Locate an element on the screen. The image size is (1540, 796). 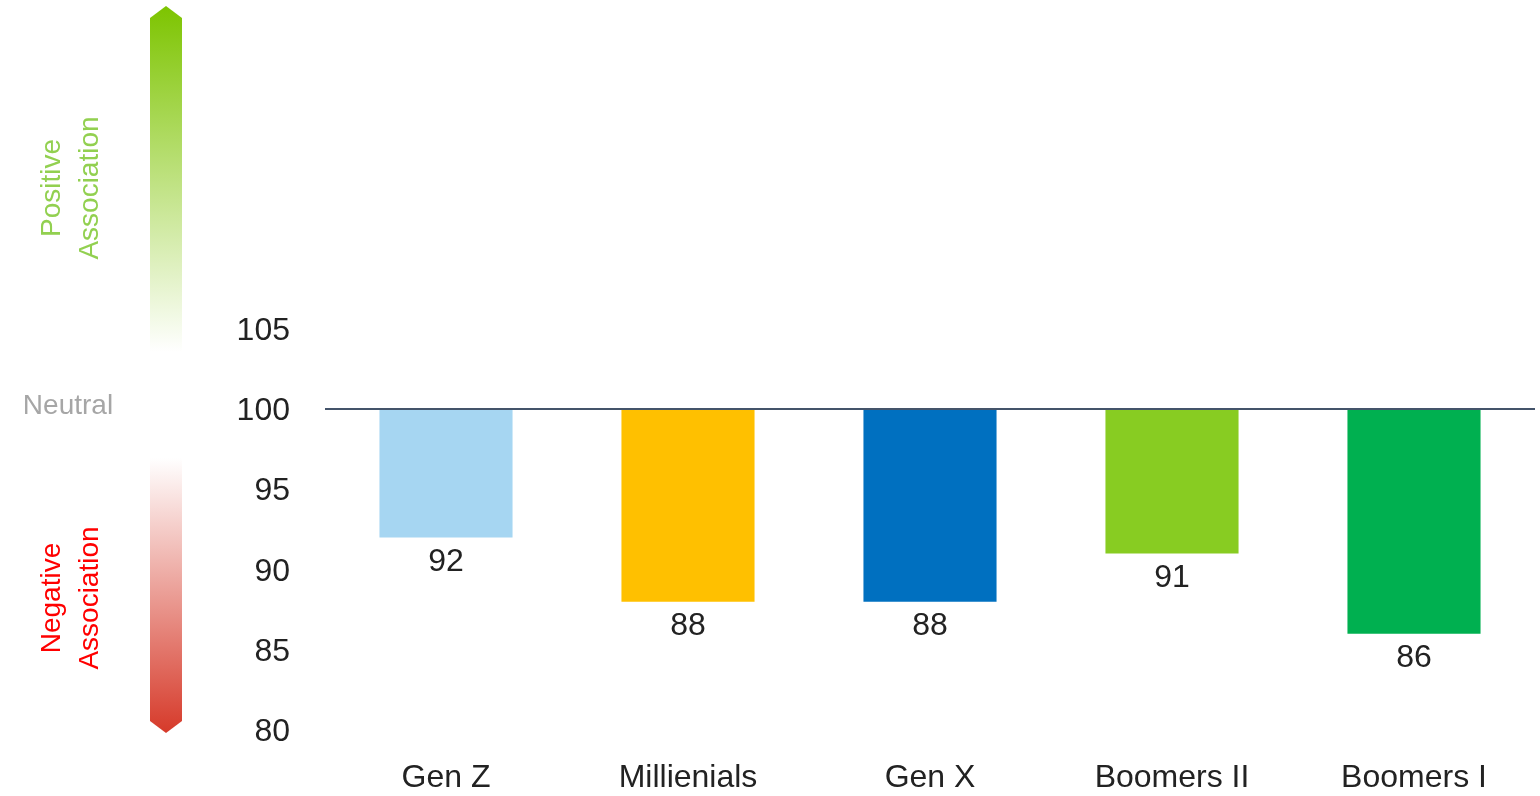
x-tick-label: Boomers I is located at coordinates (1414, 776).